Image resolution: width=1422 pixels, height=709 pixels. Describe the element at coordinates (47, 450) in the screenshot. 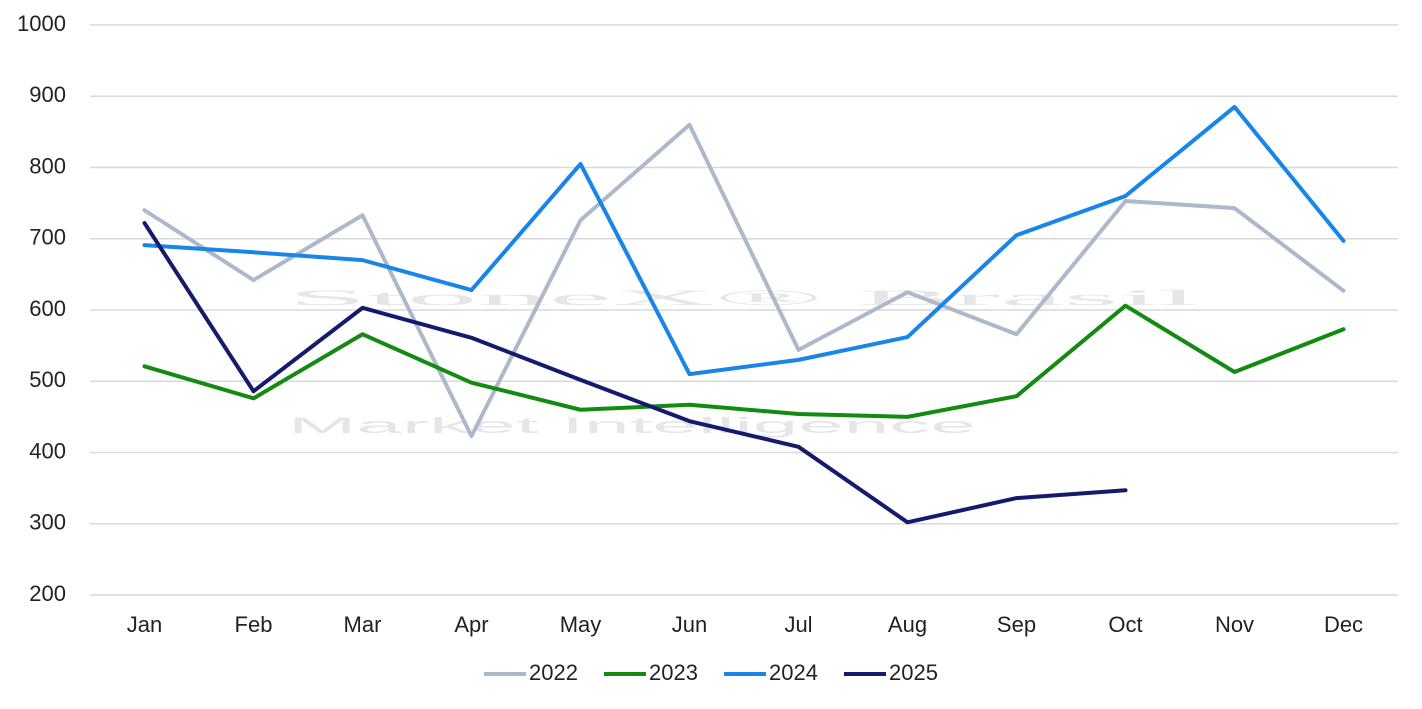

I see `y-tick-label: 400` at that location.